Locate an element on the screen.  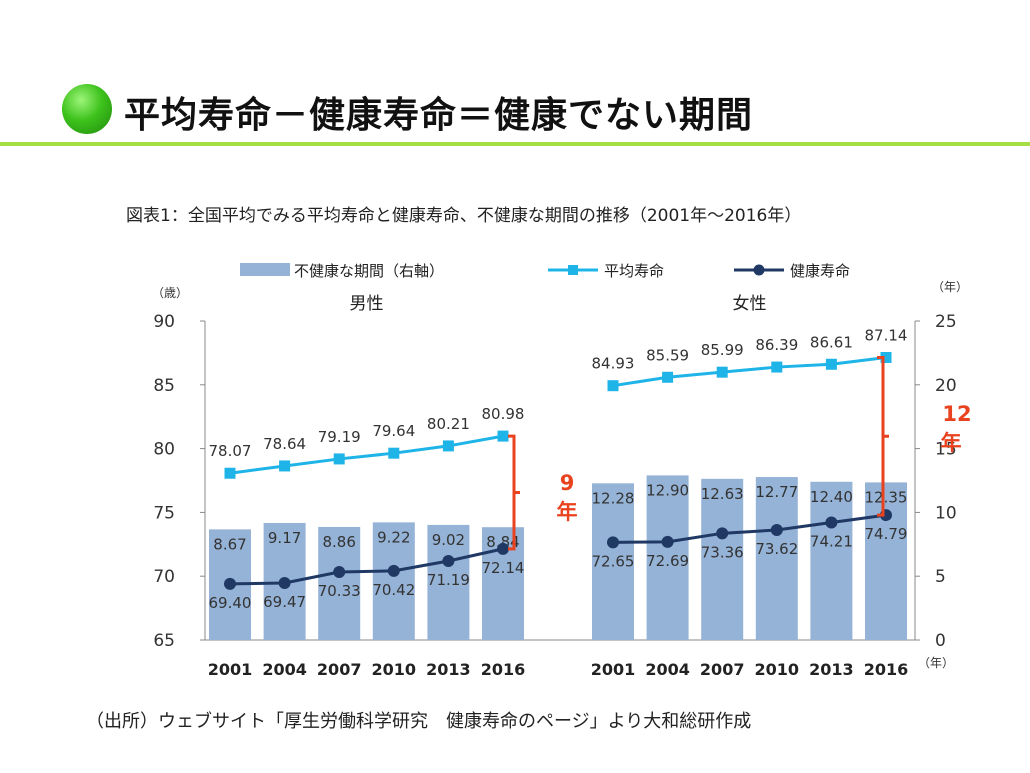
healthy-label-male-2007: 70.33 is located at coordinates (339, 591).